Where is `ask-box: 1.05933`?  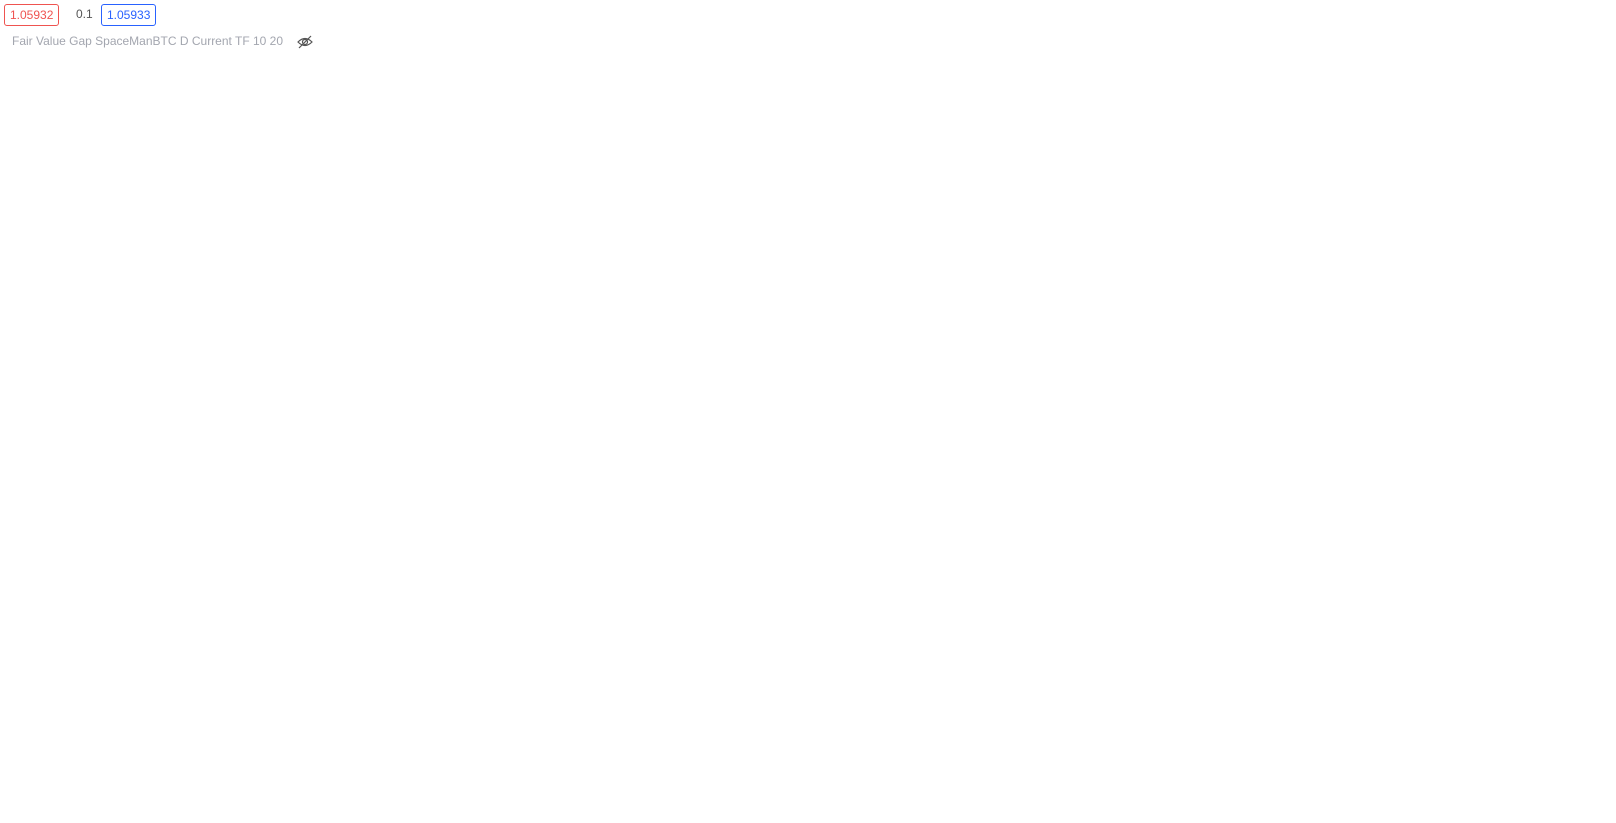
ask-box: 1.05933 is located at coordinates (129, 15).